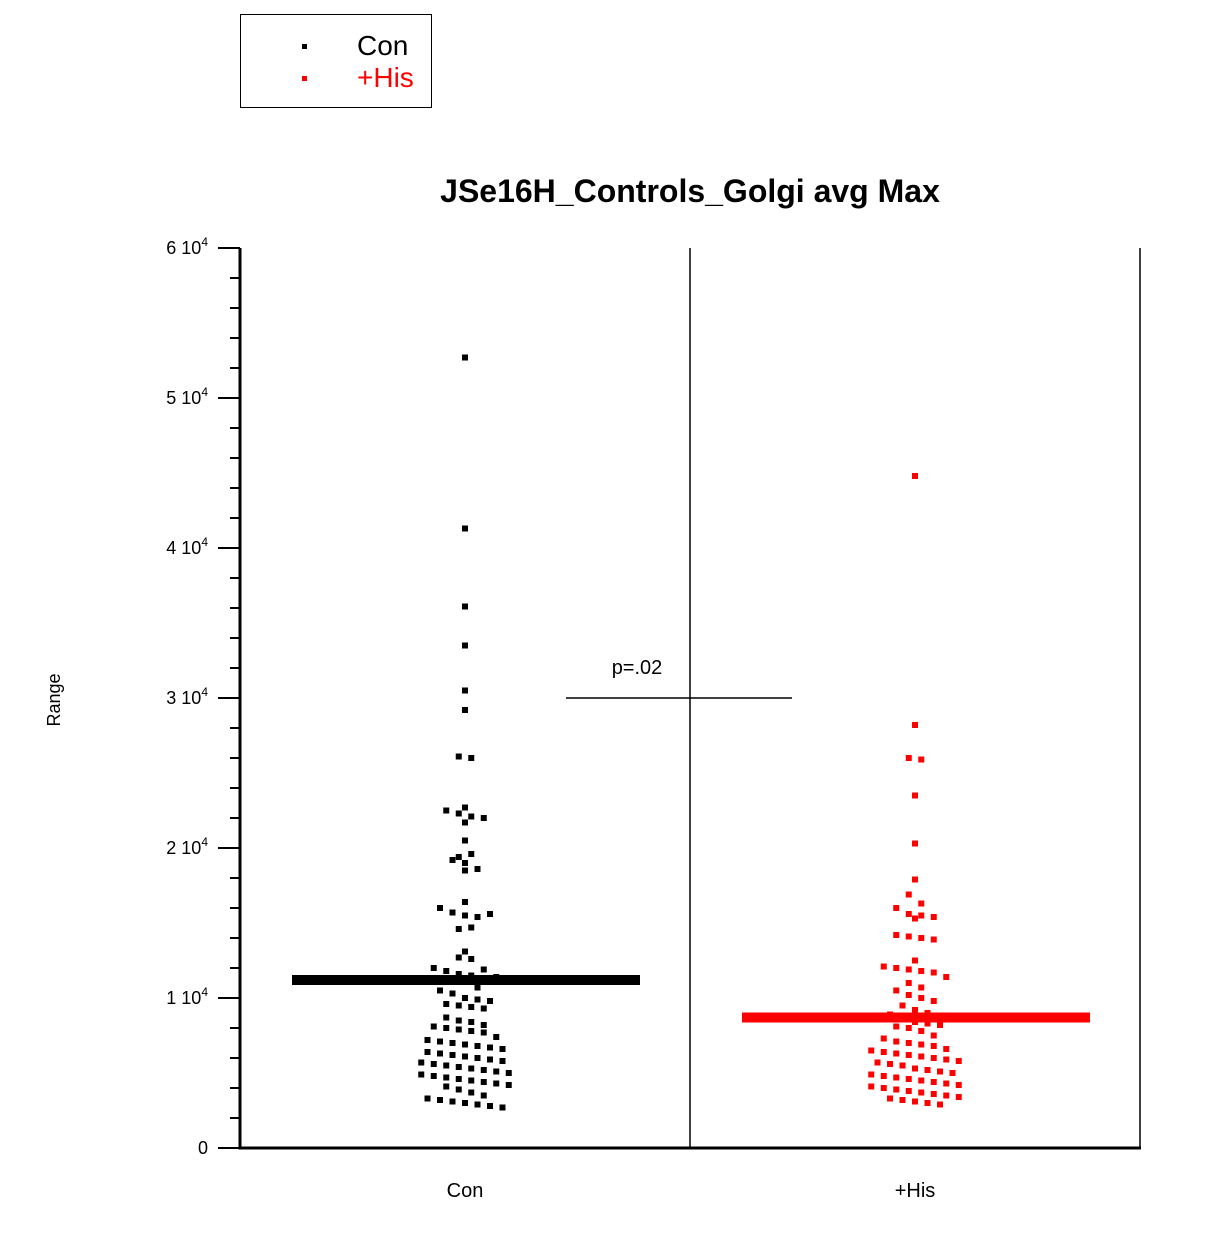 This screenshot has width=1232, height=1260. I want to click on legend-item-his: +His, so click(336, 78).